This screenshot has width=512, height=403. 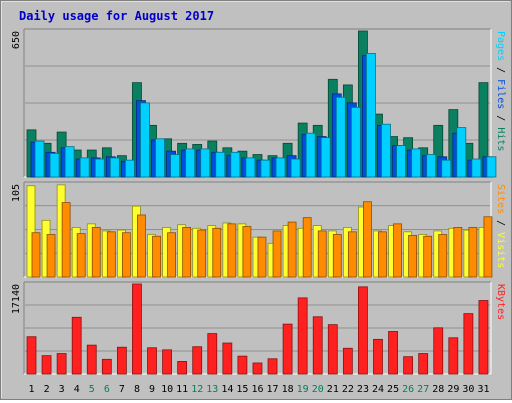 What do you see at coordinates (47, 389) in the screenshot?
I see `x-tick-label: 2` at bounding box center [47, 389].